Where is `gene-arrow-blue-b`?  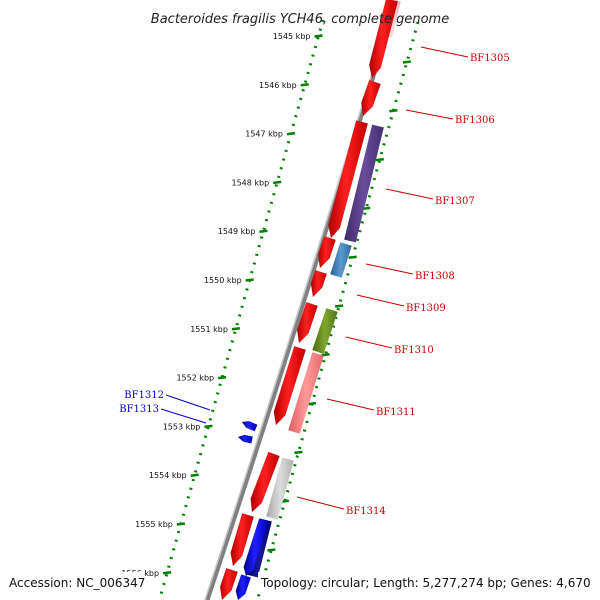
gene-arrow-blue-b is located at coordinates (243, 587).